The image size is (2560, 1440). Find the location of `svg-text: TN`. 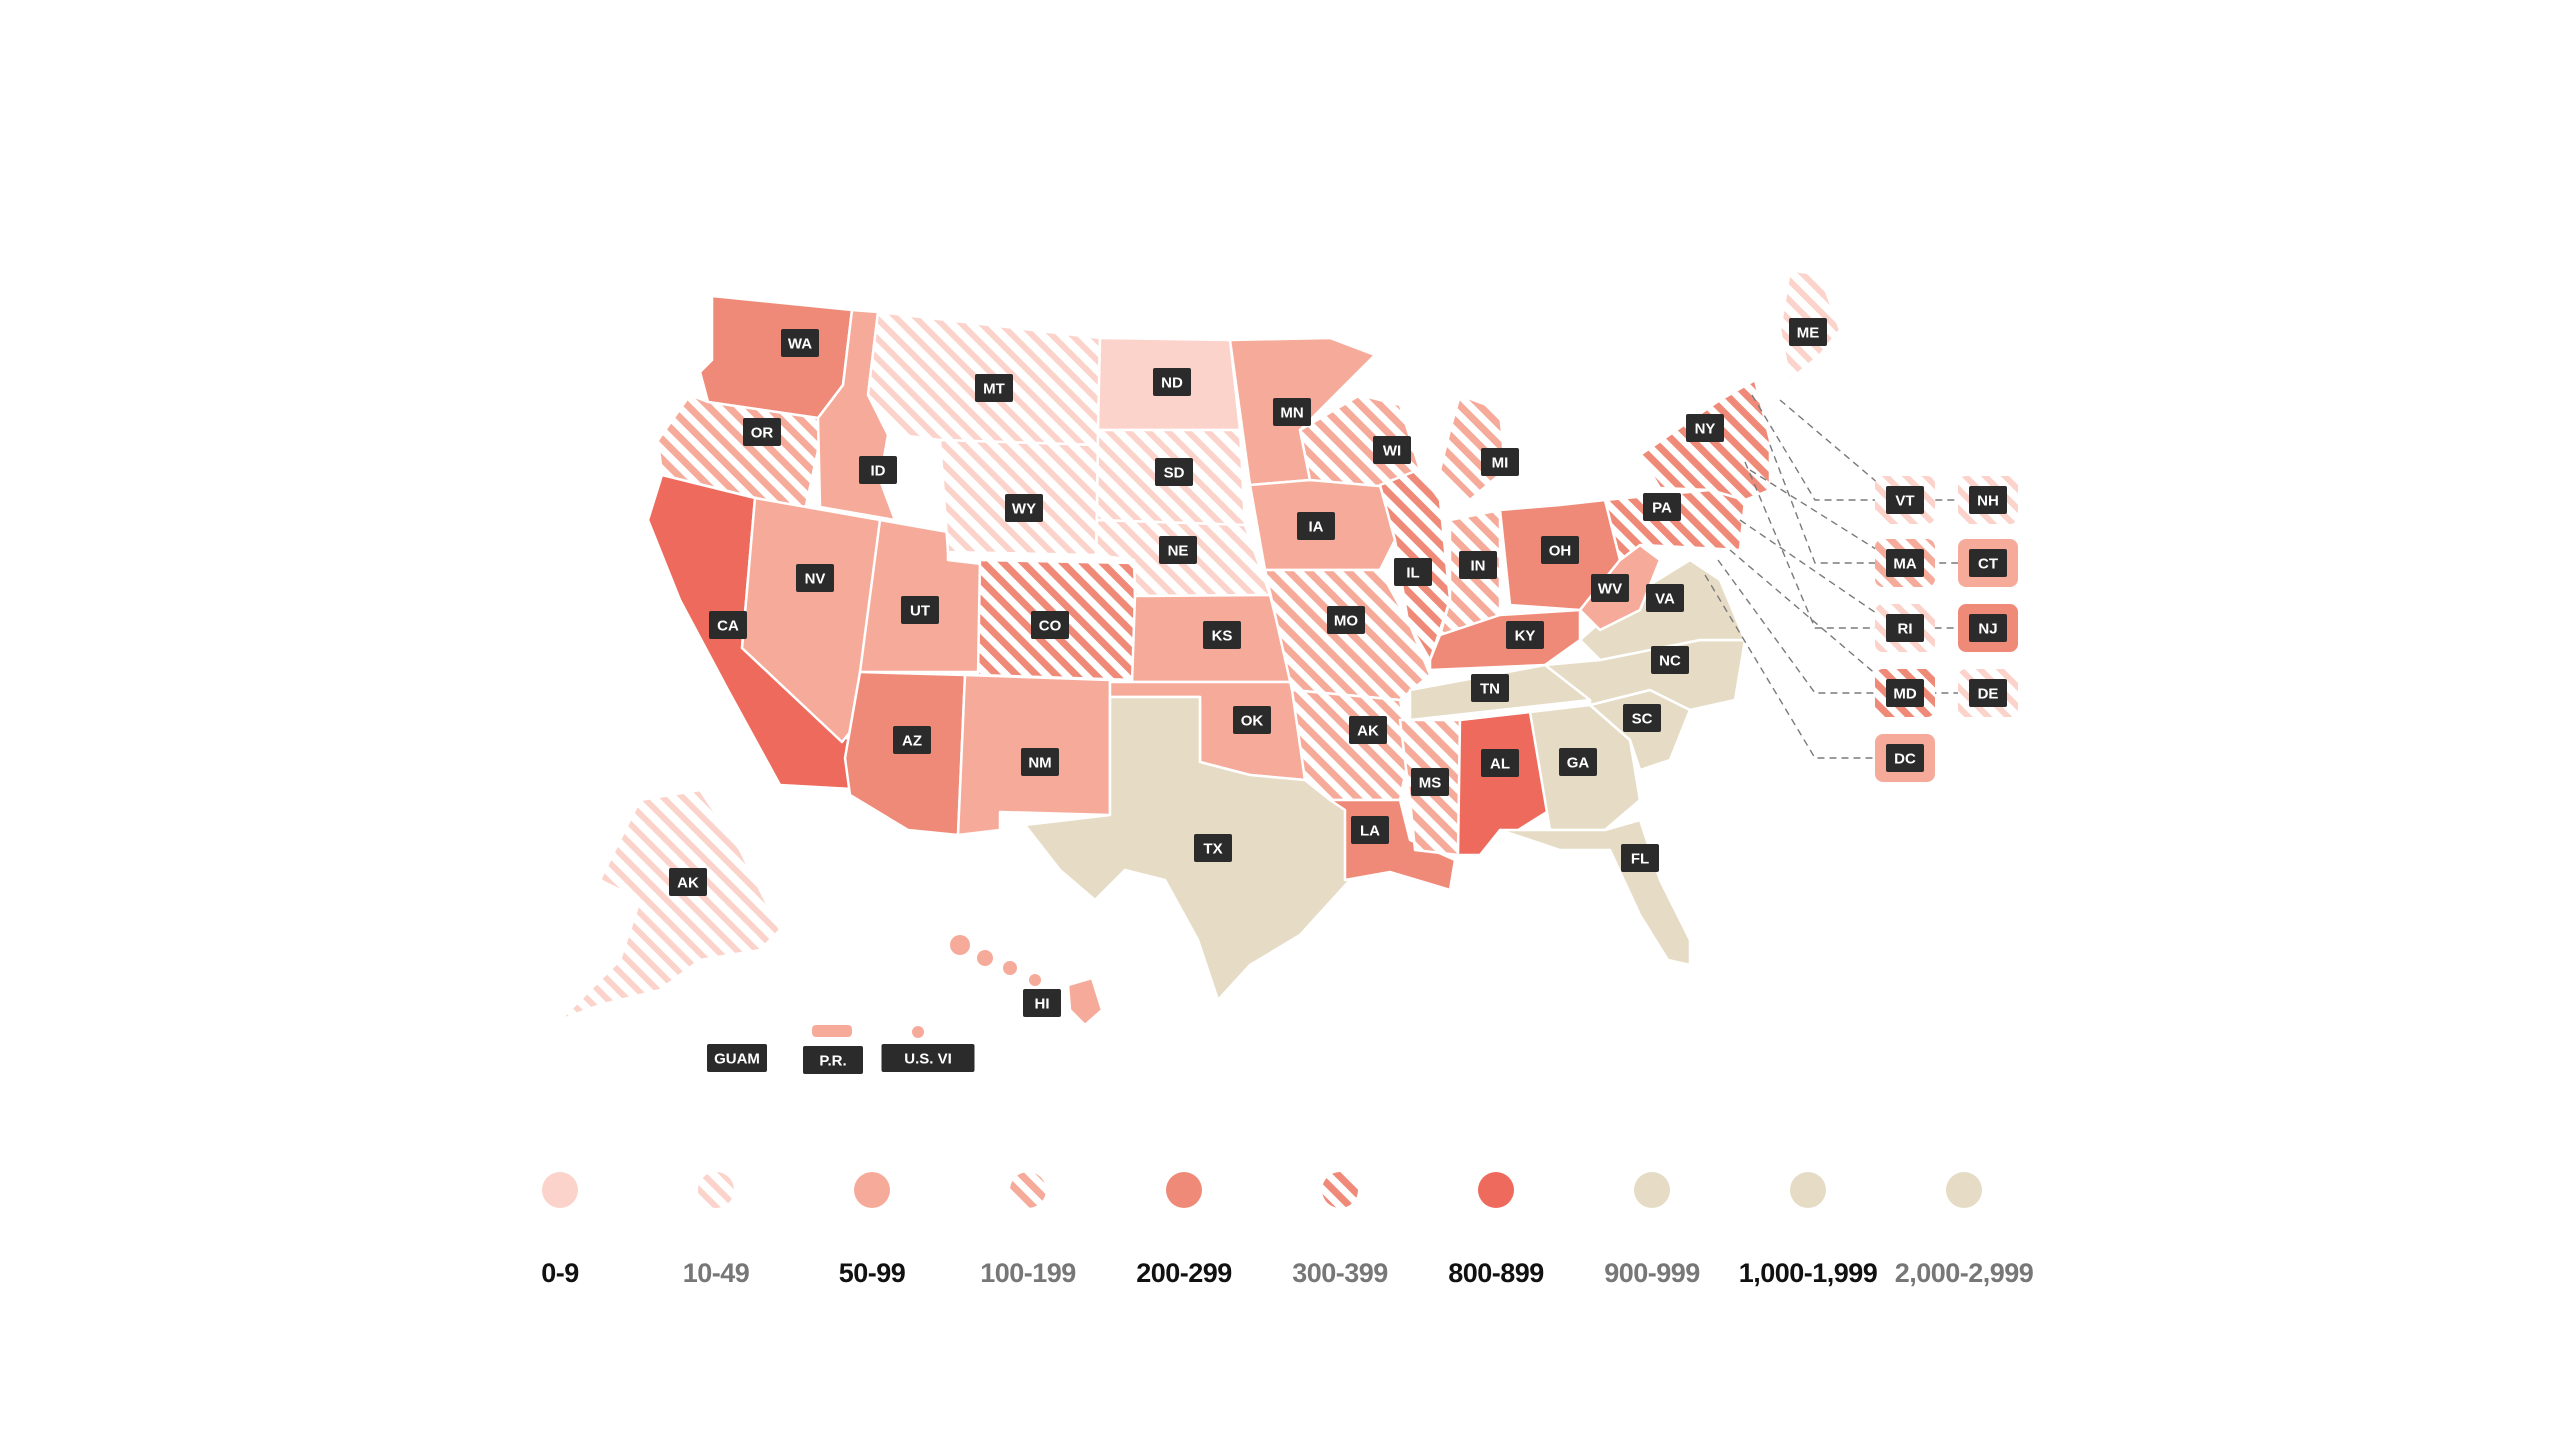

svg-text: TN is located at coordinates (1490, 689).